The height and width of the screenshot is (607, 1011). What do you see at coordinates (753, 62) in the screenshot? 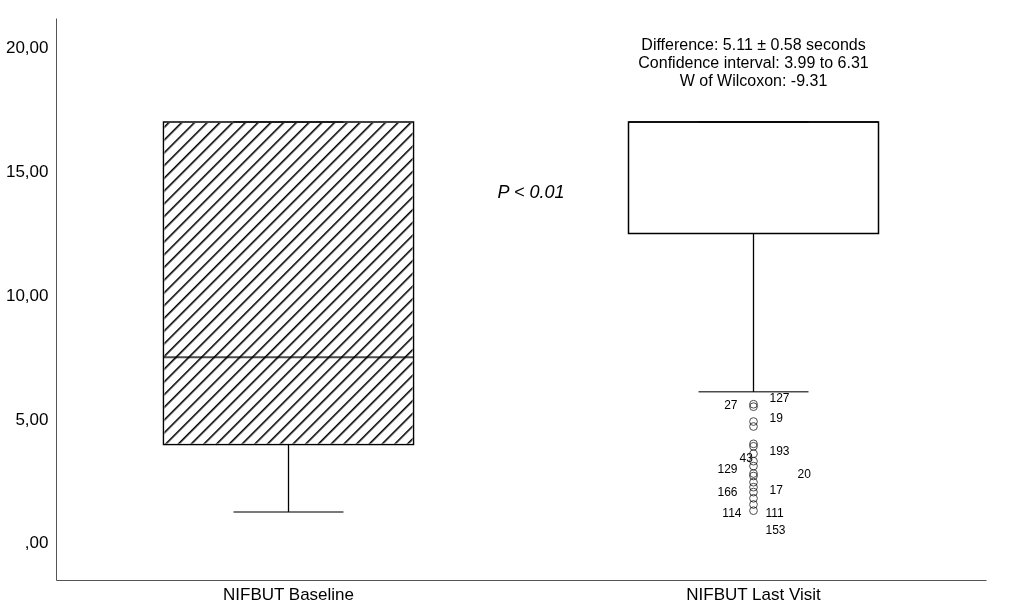
I see `annotation: Confidence interval: 3.99 to 6.31` at bounding box center [753, 62].